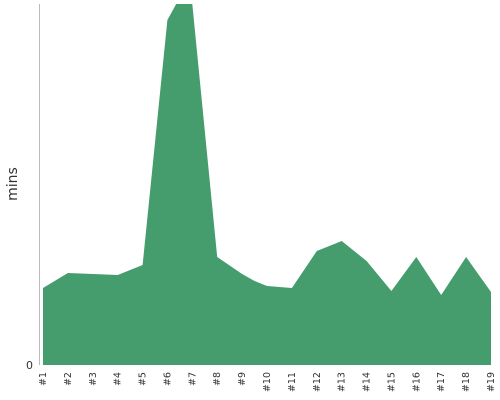  I want to click on x-tick-label: #5, so click(143, 379).